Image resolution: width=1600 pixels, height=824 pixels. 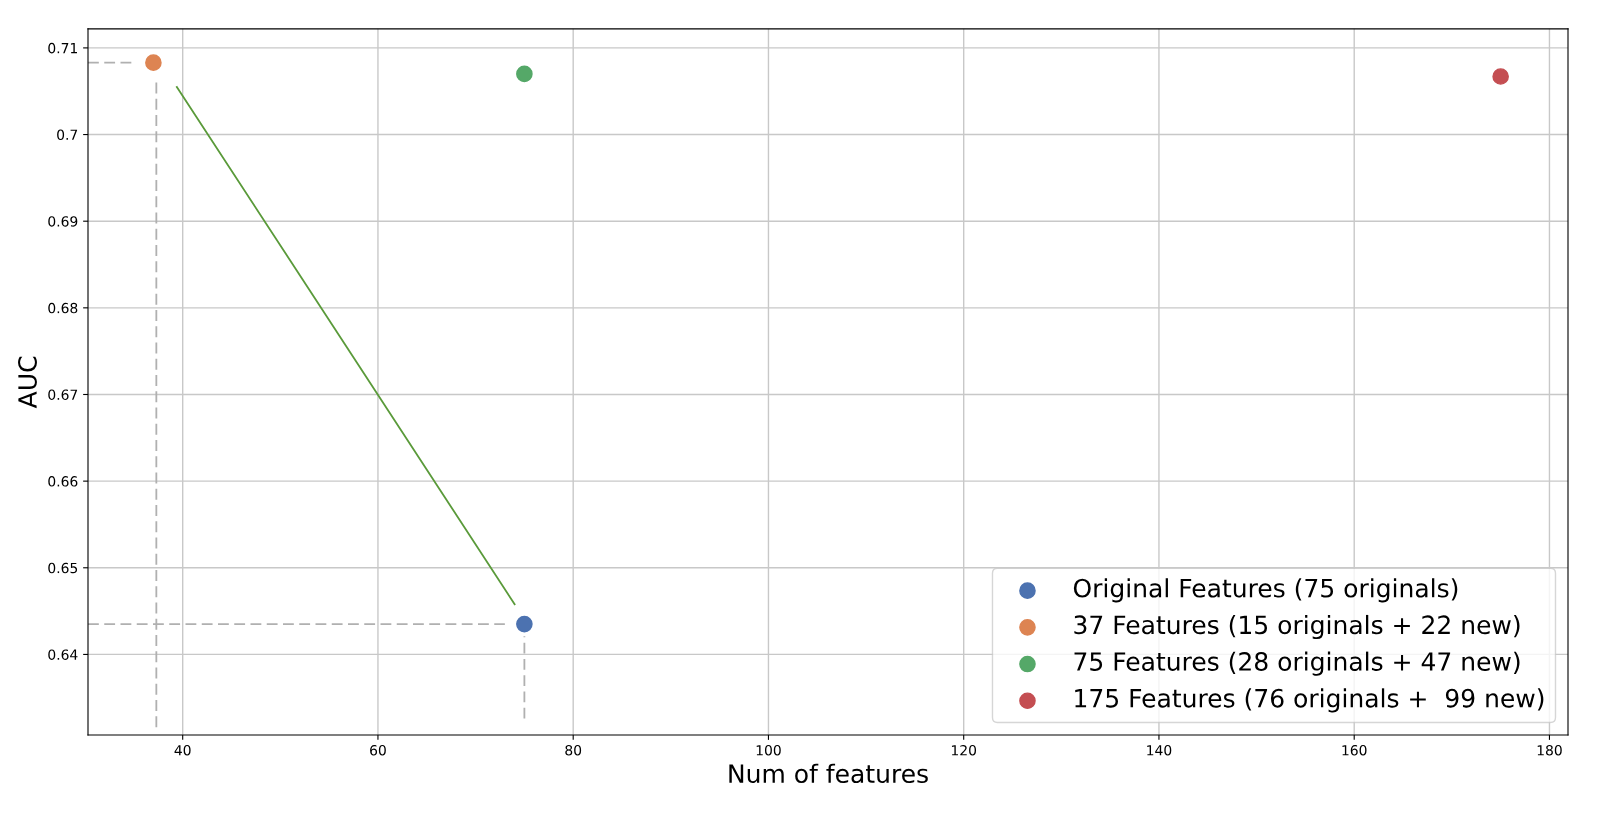 I want to click on x-tick-label: 80, so click(x=573, y=750).